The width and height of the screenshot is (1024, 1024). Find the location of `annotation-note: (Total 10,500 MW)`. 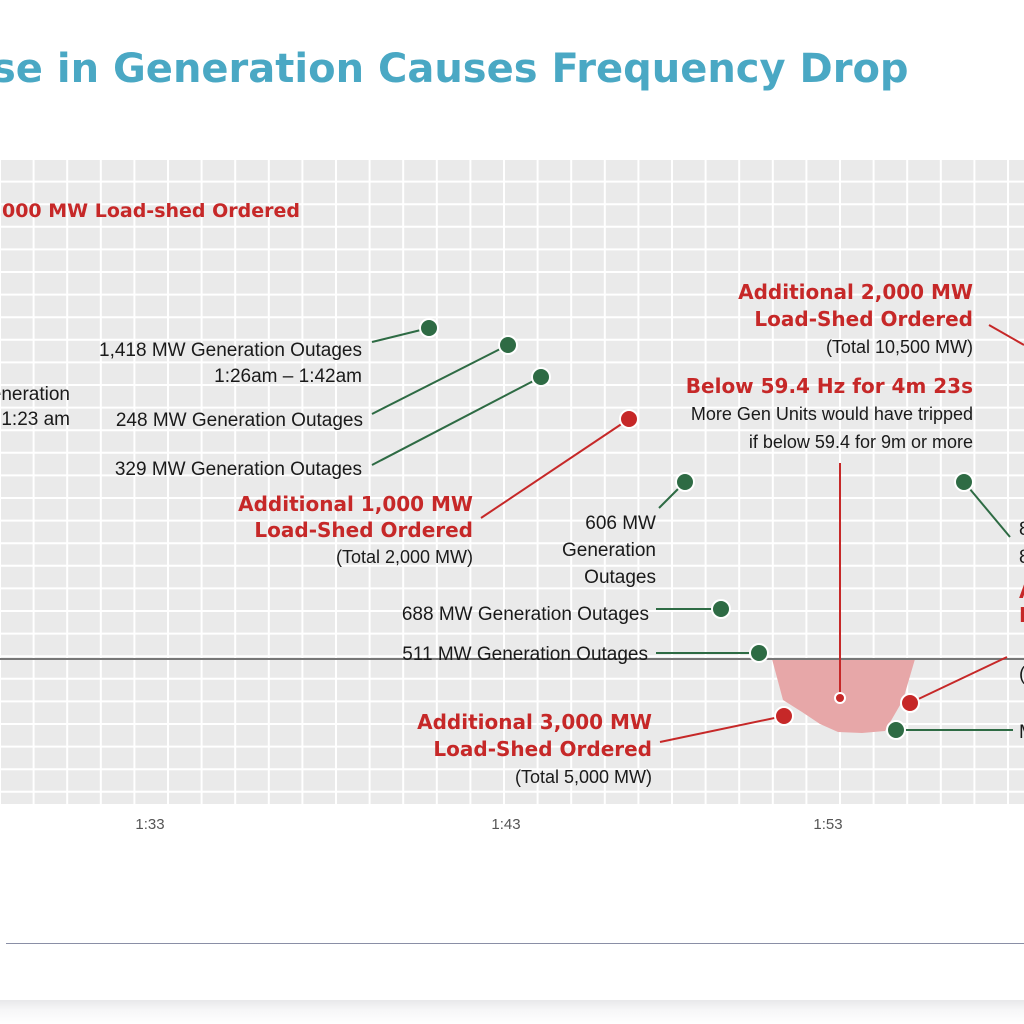

annotation-note: (Total 10,500 MW) is located at coordinates (899, 347).